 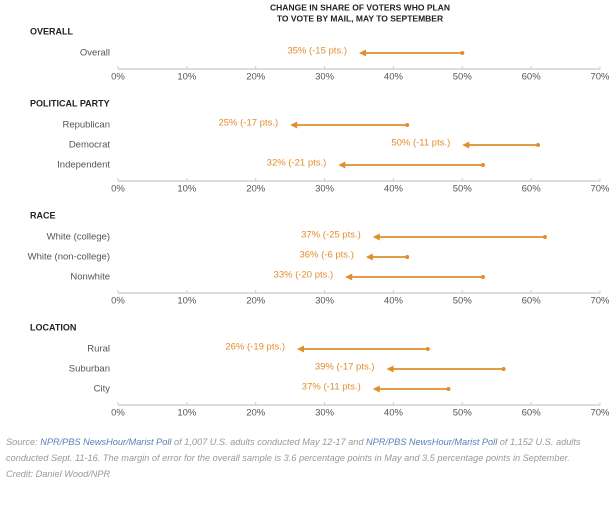 What do you see at coordinates (326, 255) in the screenshot?
I see `value-label: 36% (-6 pts.)` at bounding box center [326, 255].